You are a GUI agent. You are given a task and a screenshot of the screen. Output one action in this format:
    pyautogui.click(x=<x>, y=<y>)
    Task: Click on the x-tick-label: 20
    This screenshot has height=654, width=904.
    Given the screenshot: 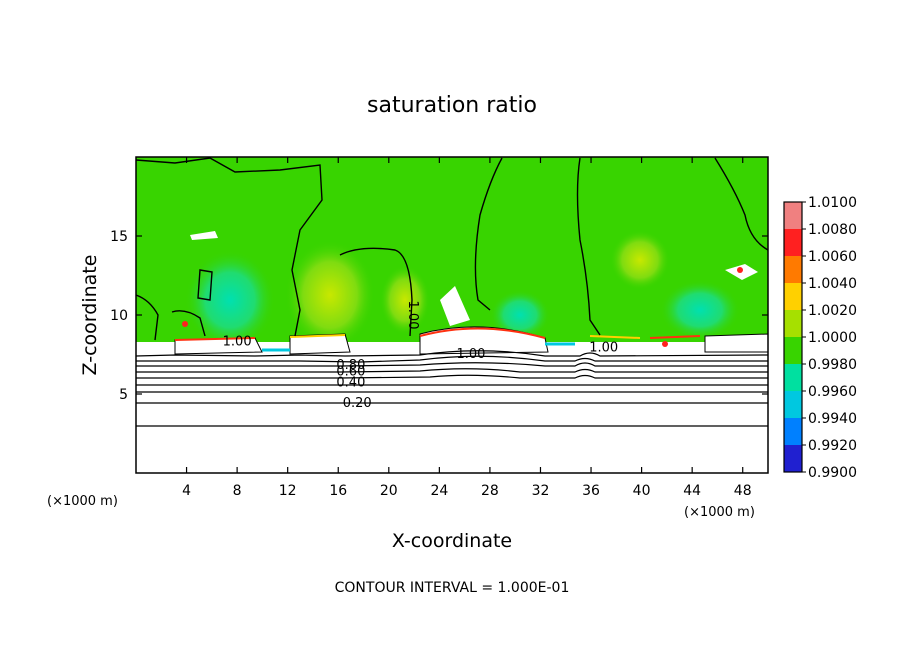 What is the action you would take?
    pyautogui.click(x=389, y=491)
    